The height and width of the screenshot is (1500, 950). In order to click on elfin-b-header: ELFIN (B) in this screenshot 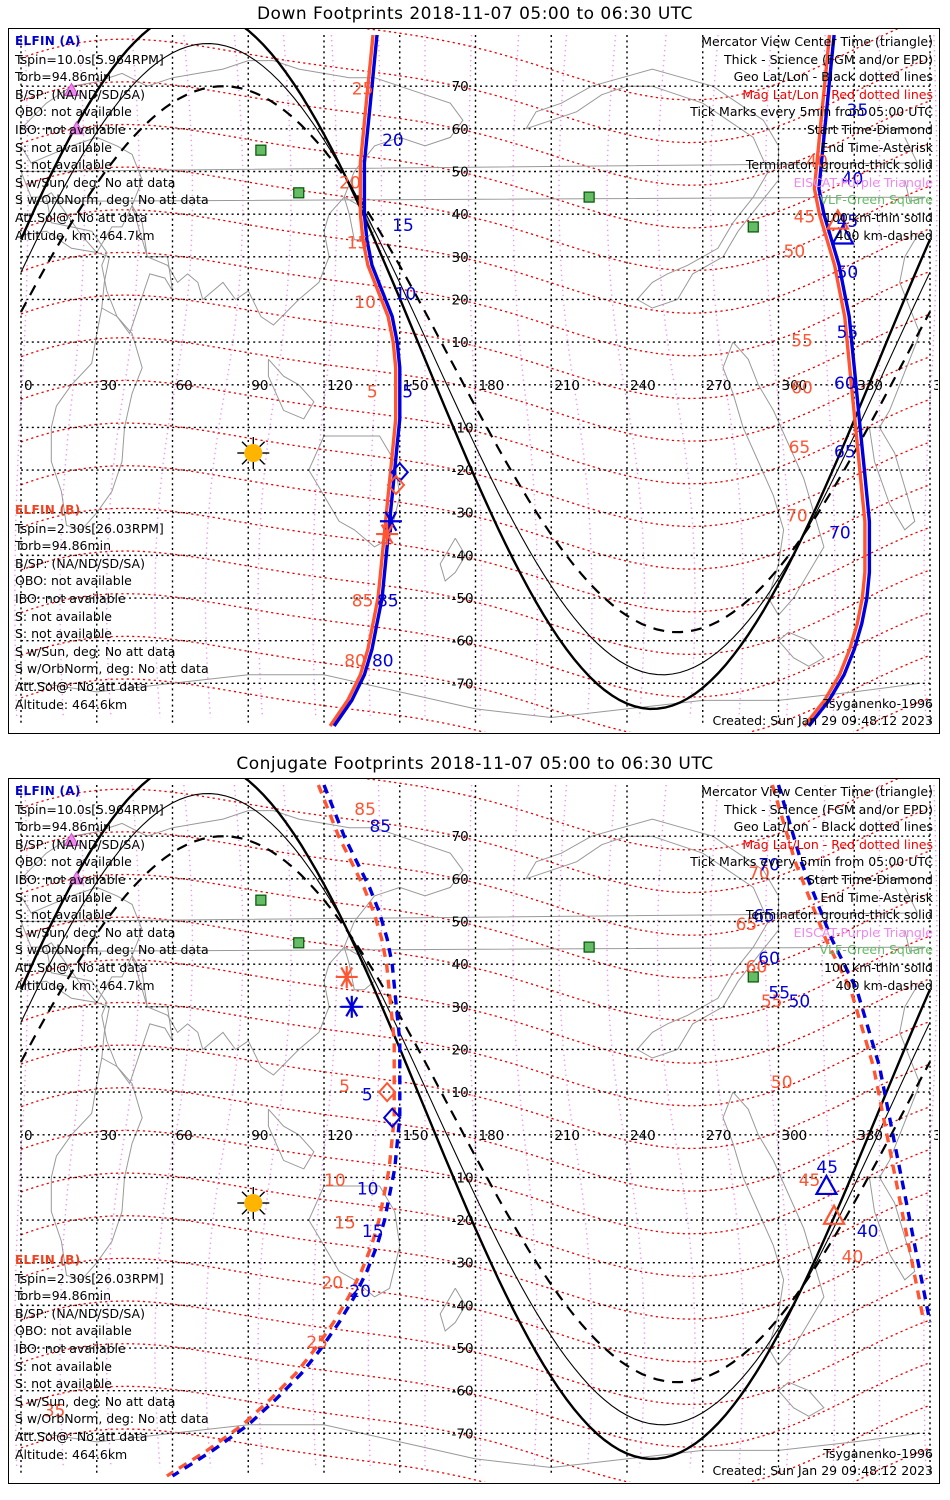, I will do `click(48, 1260)`.